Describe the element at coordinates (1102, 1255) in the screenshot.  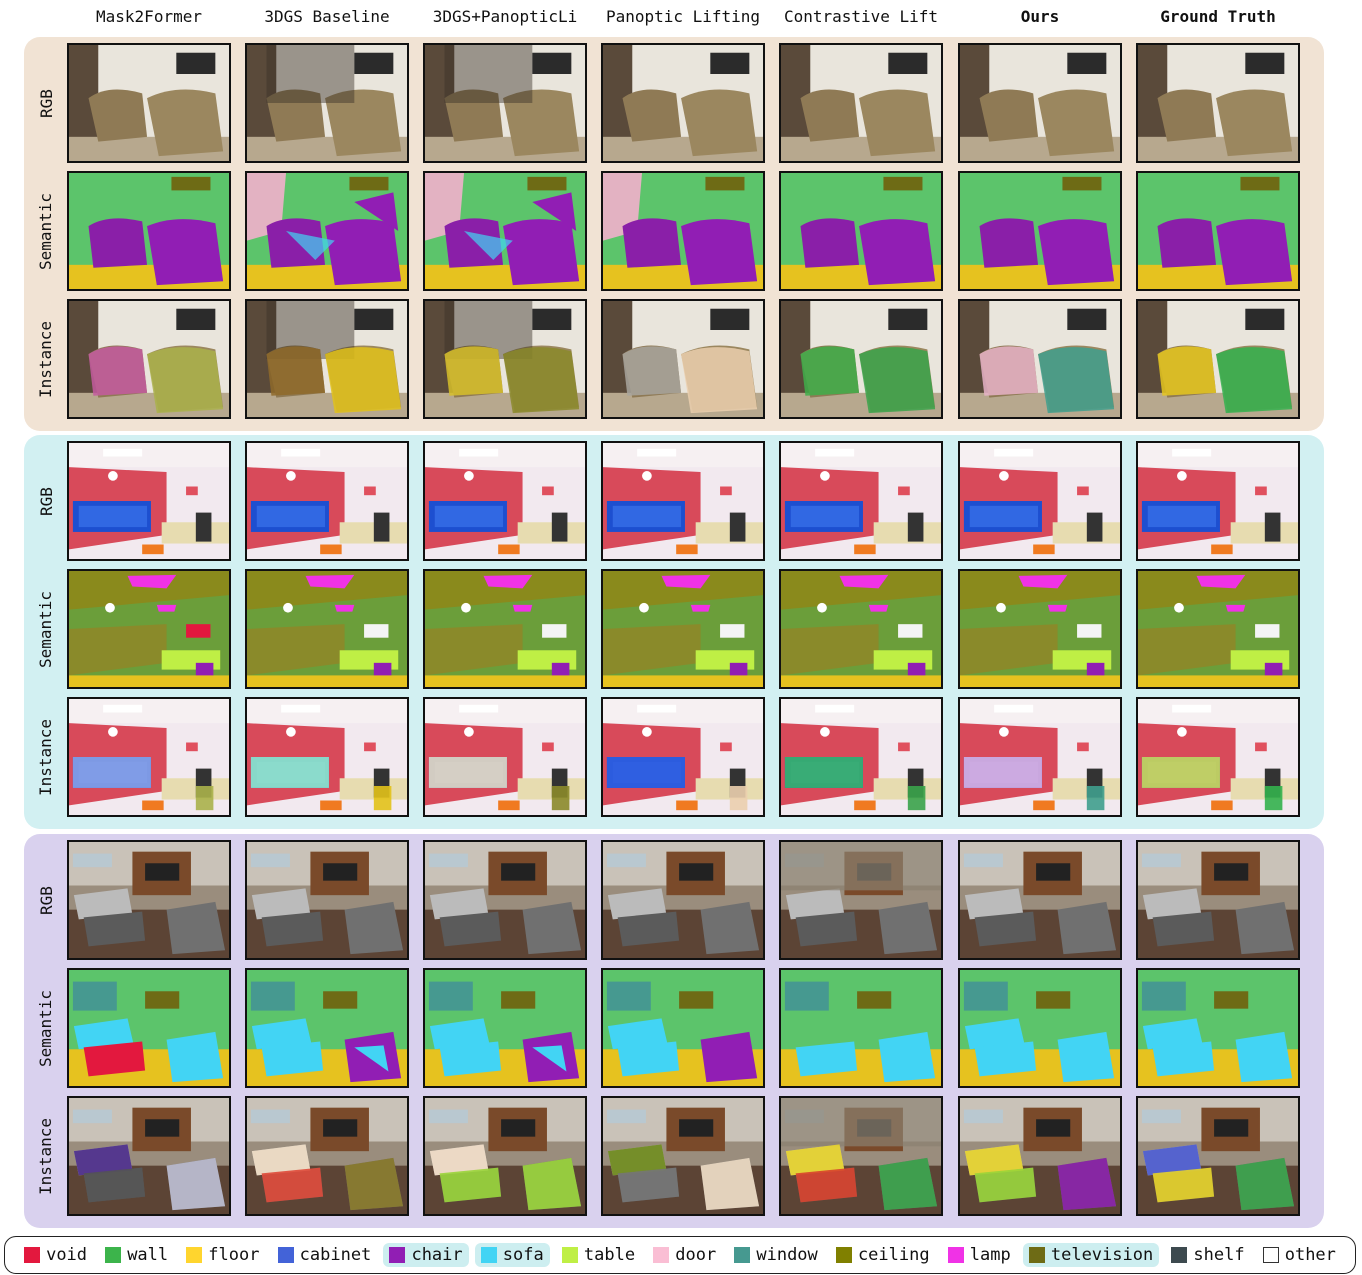
I see `legend-label: television` at that location.